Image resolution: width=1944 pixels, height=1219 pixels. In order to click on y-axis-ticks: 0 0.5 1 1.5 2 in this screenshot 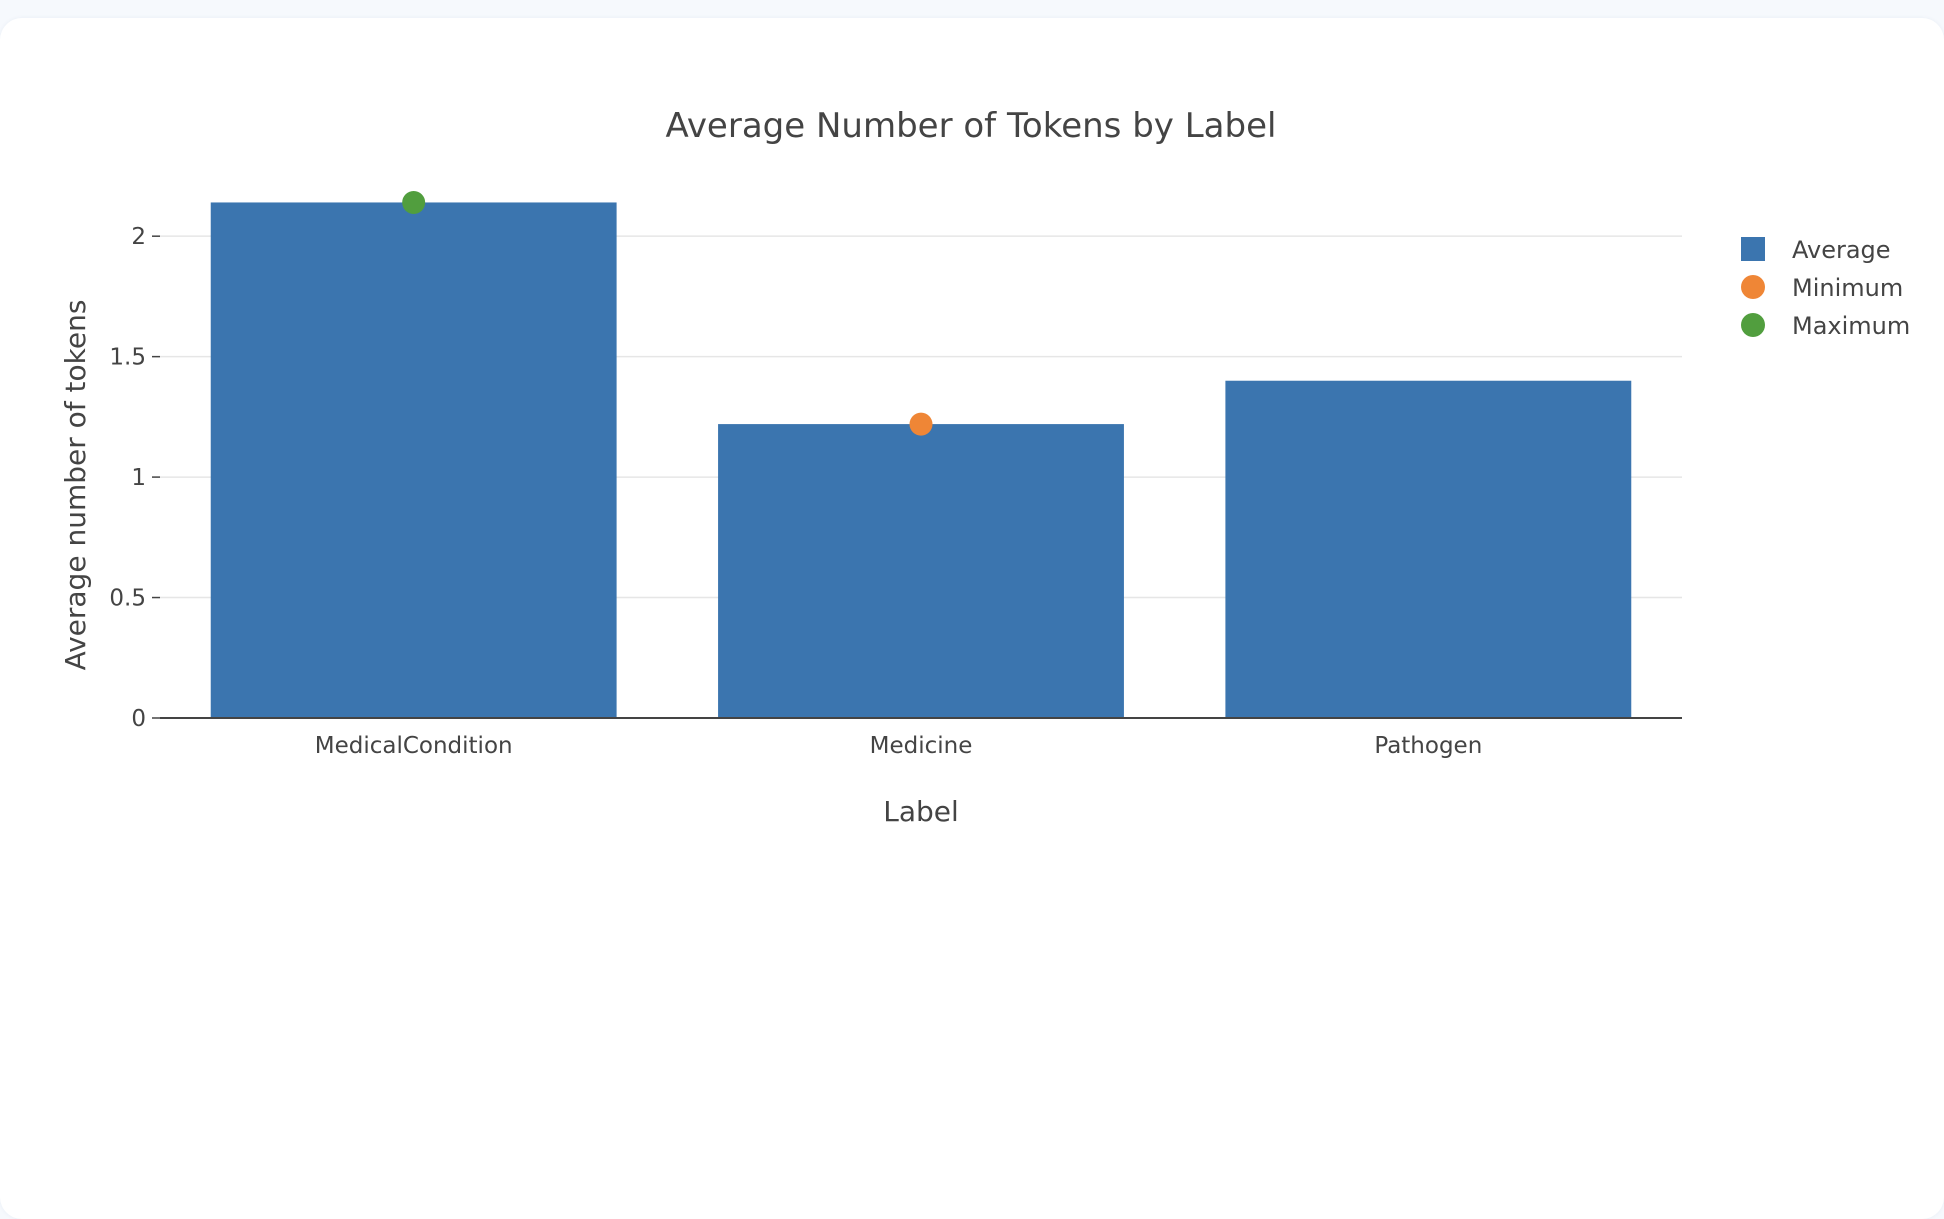, I will do `click(134, 478)`.